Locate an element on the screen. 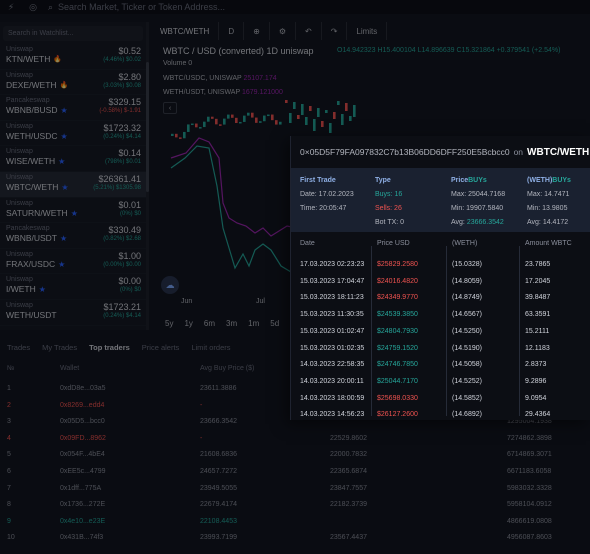 The height and width of the screenshot is (554, 590). trade-weth: (14.8749) is located at coordinates (467, 298).